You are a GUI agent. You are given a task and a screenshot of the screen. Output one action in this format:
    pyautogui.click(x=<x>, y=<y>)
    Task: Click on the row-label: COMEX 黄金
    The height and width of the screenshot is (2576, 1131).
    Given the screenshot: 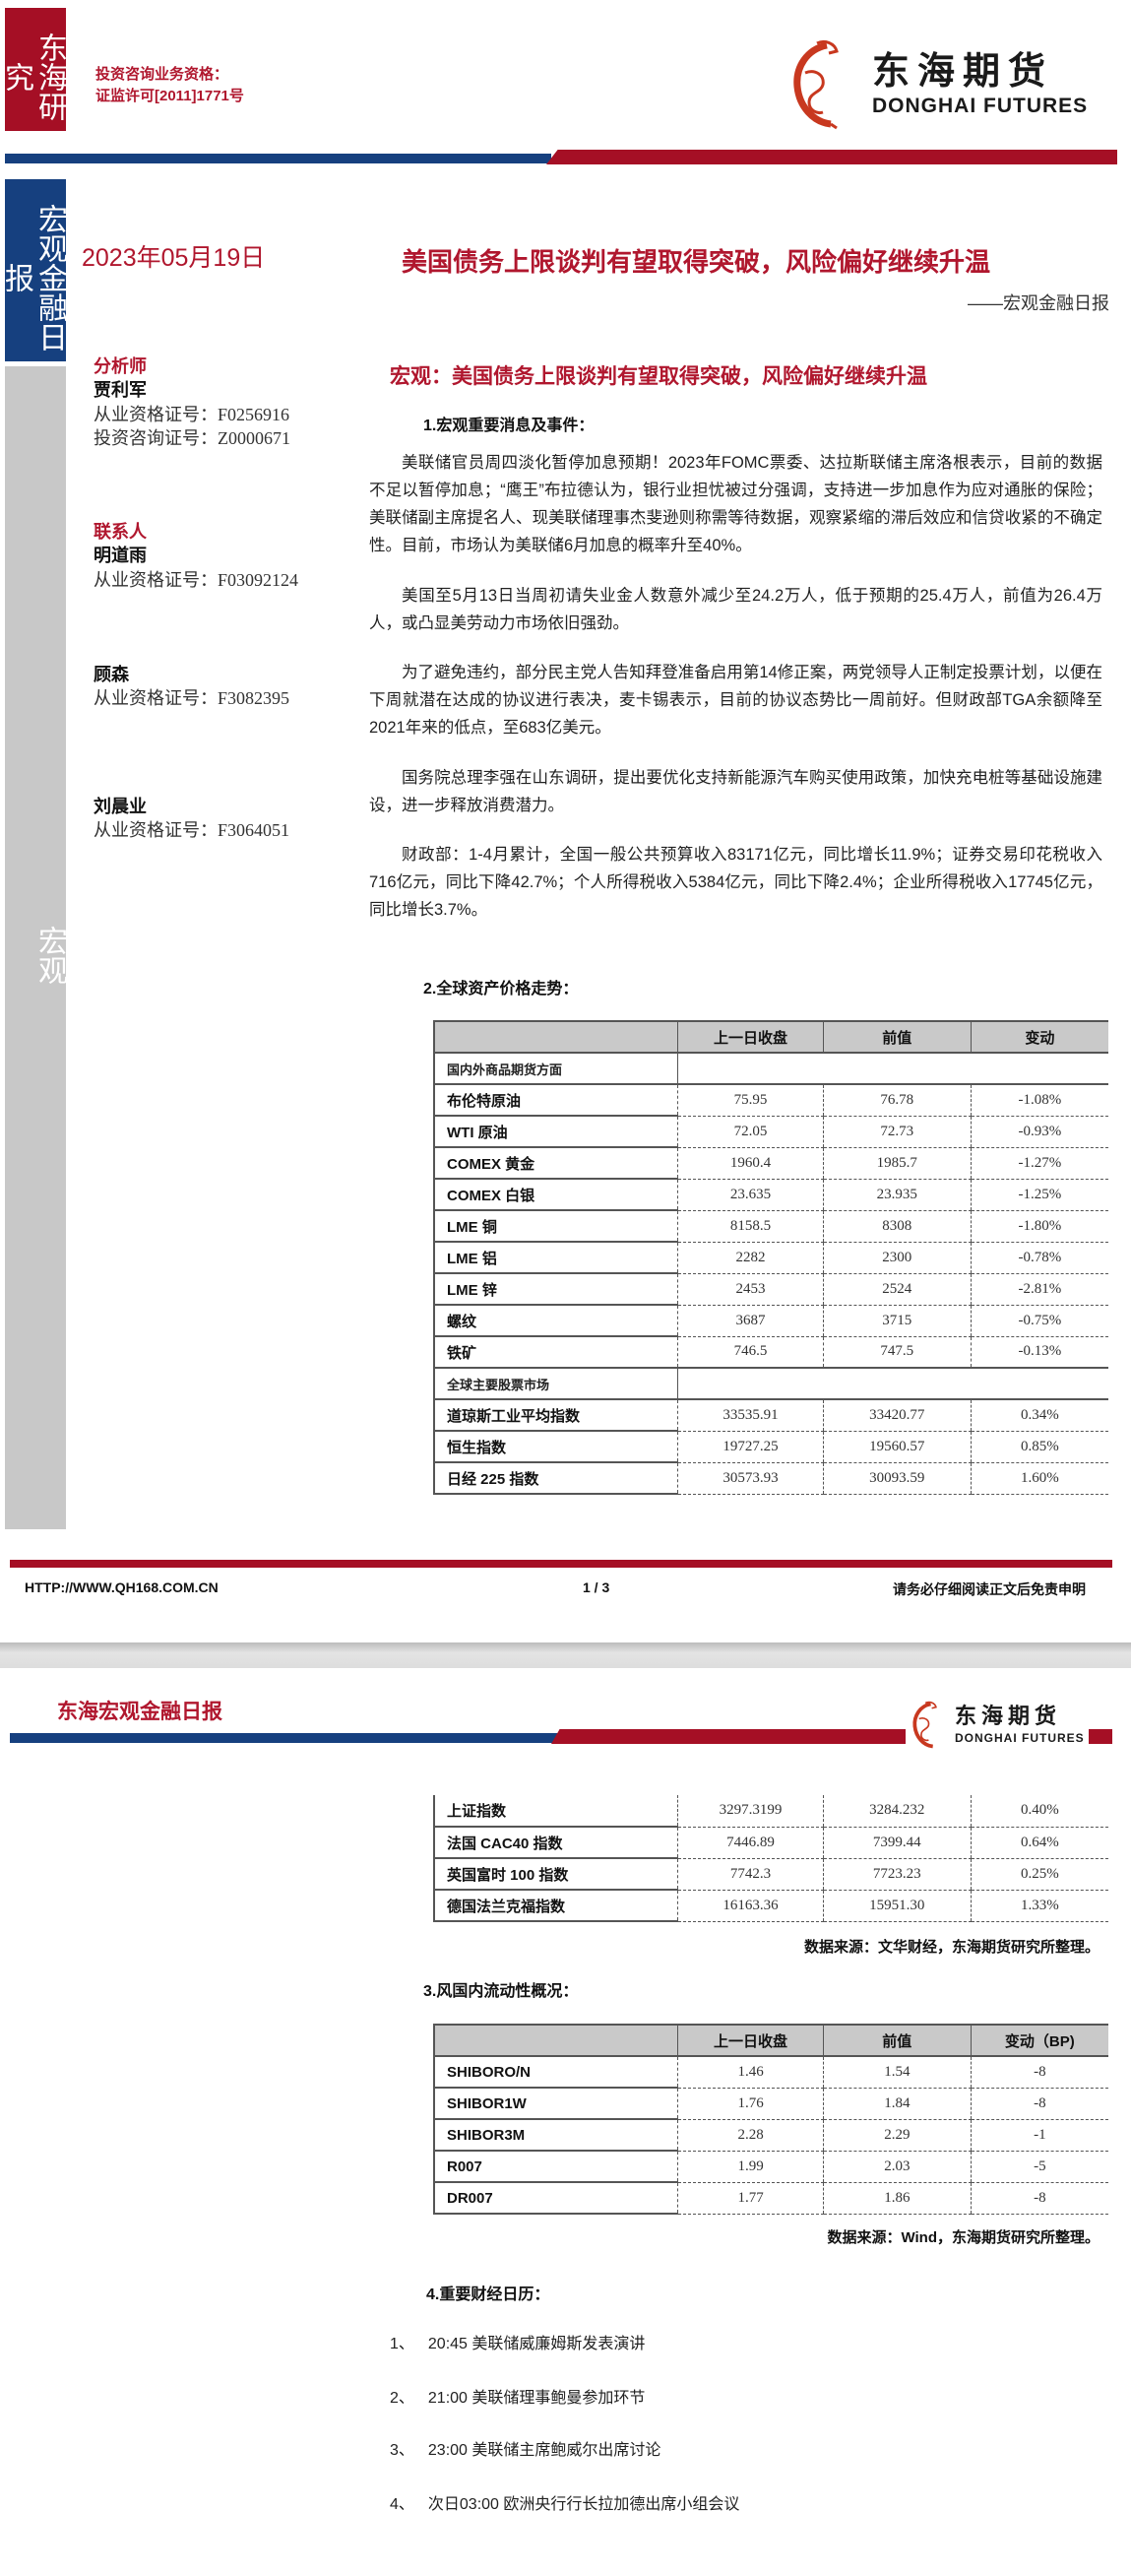 What is the action you would take?
    pyautogui.click(x=556, y=1163)
    